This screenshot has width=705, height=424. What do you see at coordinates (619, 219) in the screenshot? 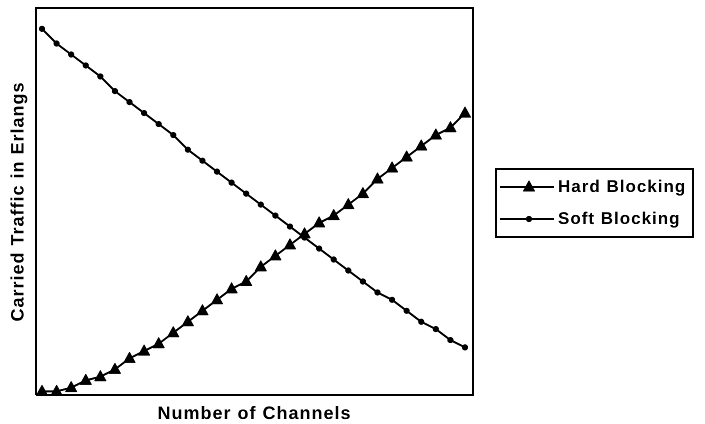
I see `legend-label: Soft Blocking` at bounding box center [619, 219].